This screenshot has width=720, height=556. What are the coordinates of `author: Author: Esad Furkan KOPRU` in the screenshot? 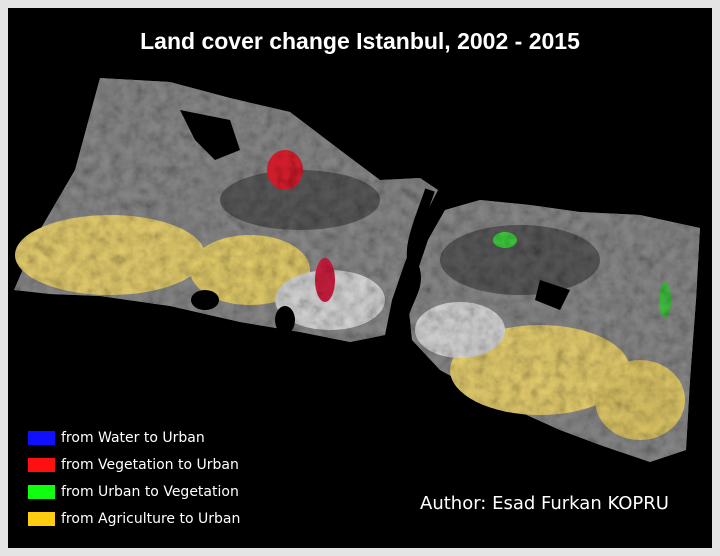 It's located at (544, 503).